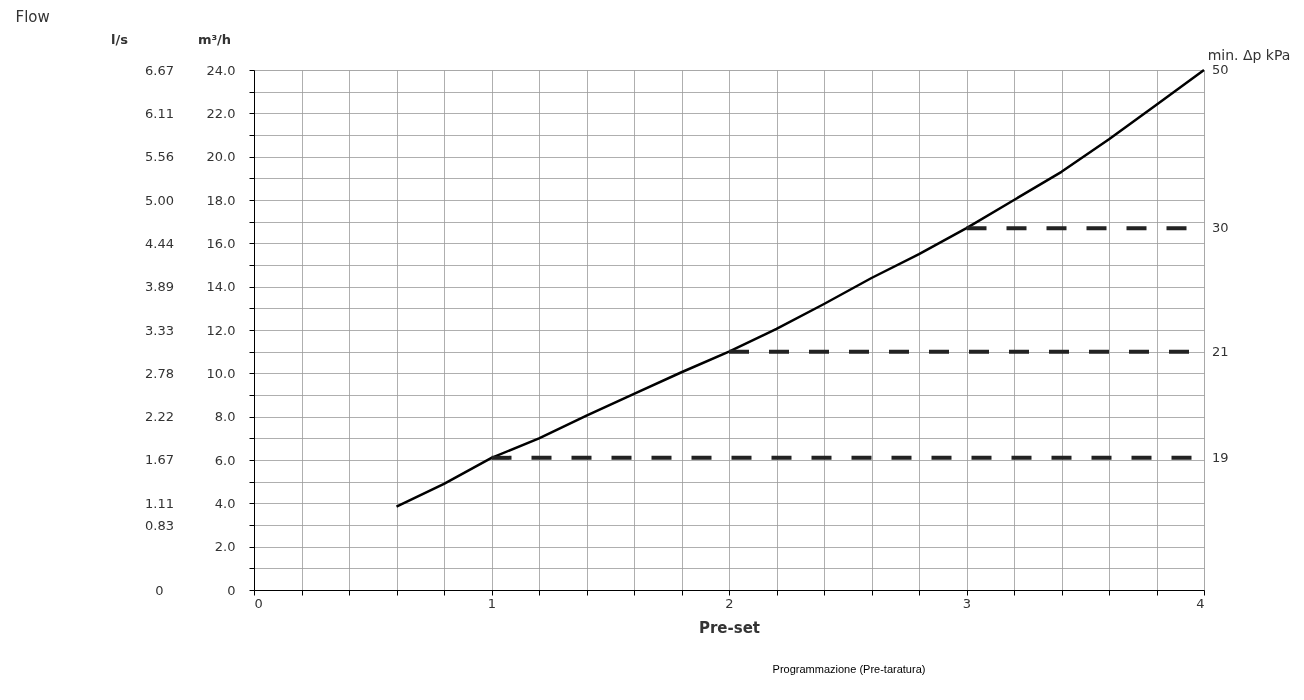 The image size is (1304, 700). I want to click on y3-tick-label: 5.00, so click(159, 200).